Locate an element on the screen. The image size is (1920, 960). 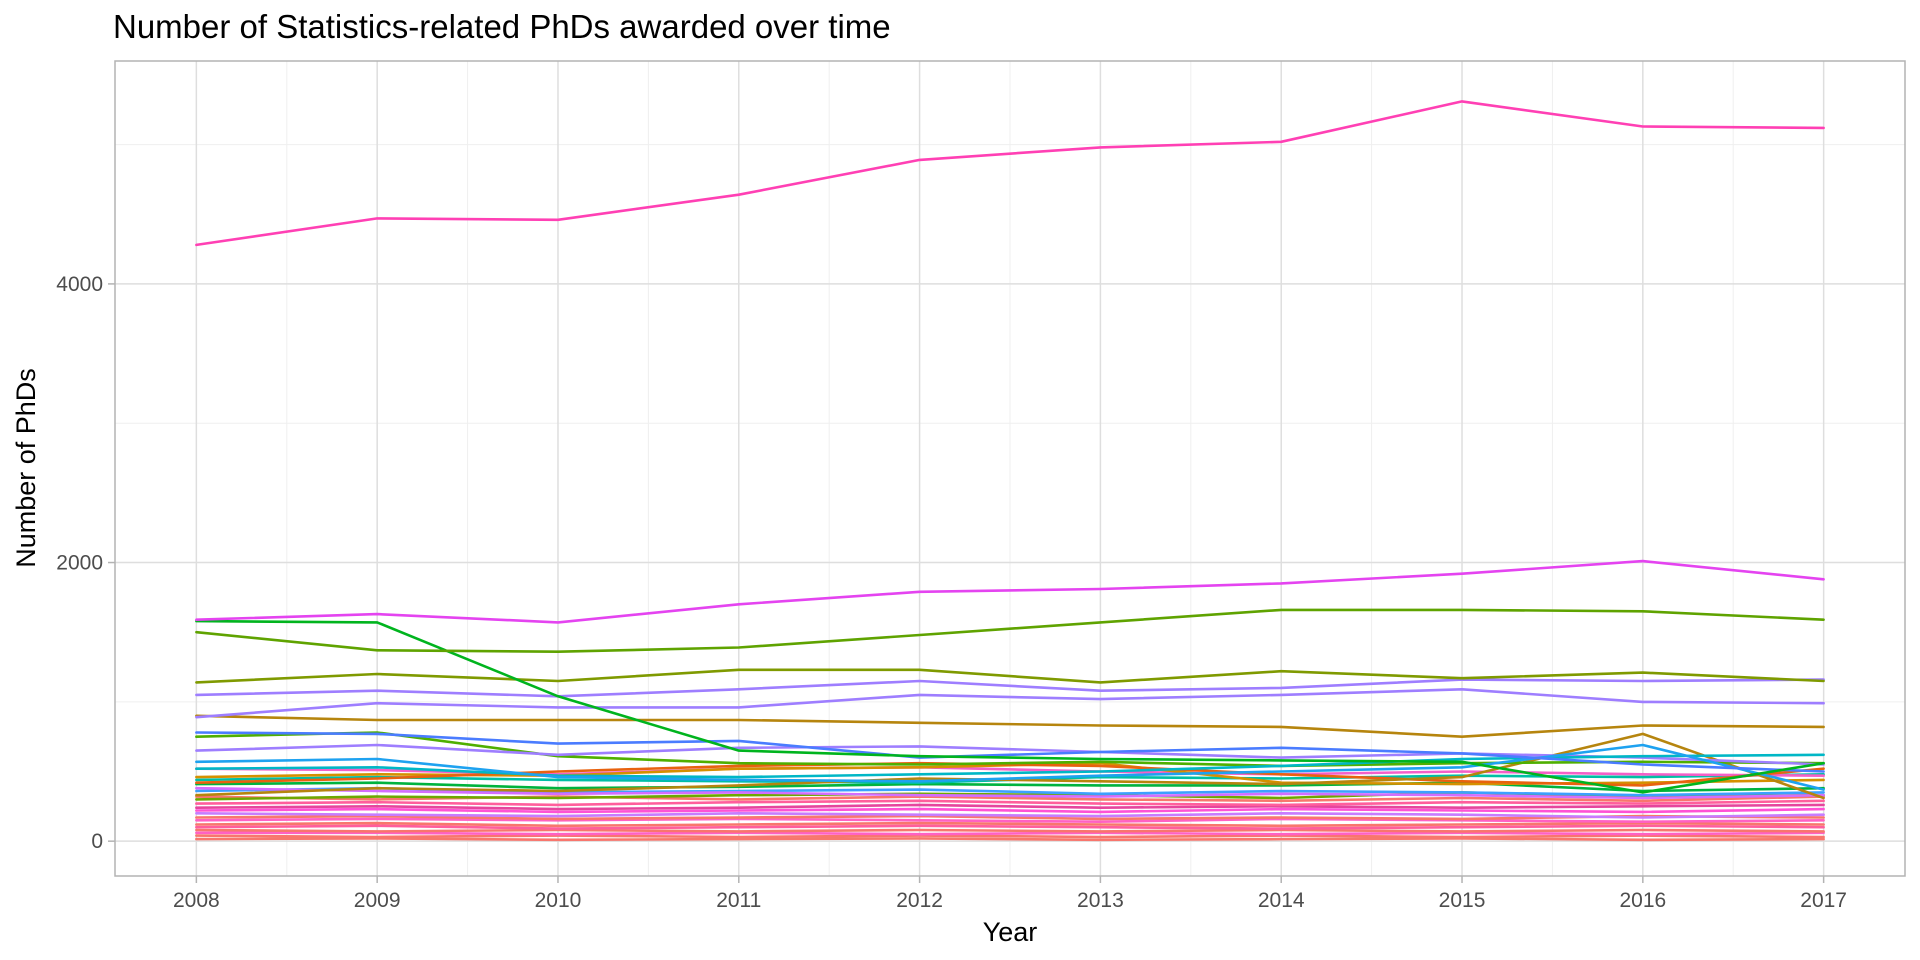
x-tick-label: 2010 is located at coordinates (558, 900).